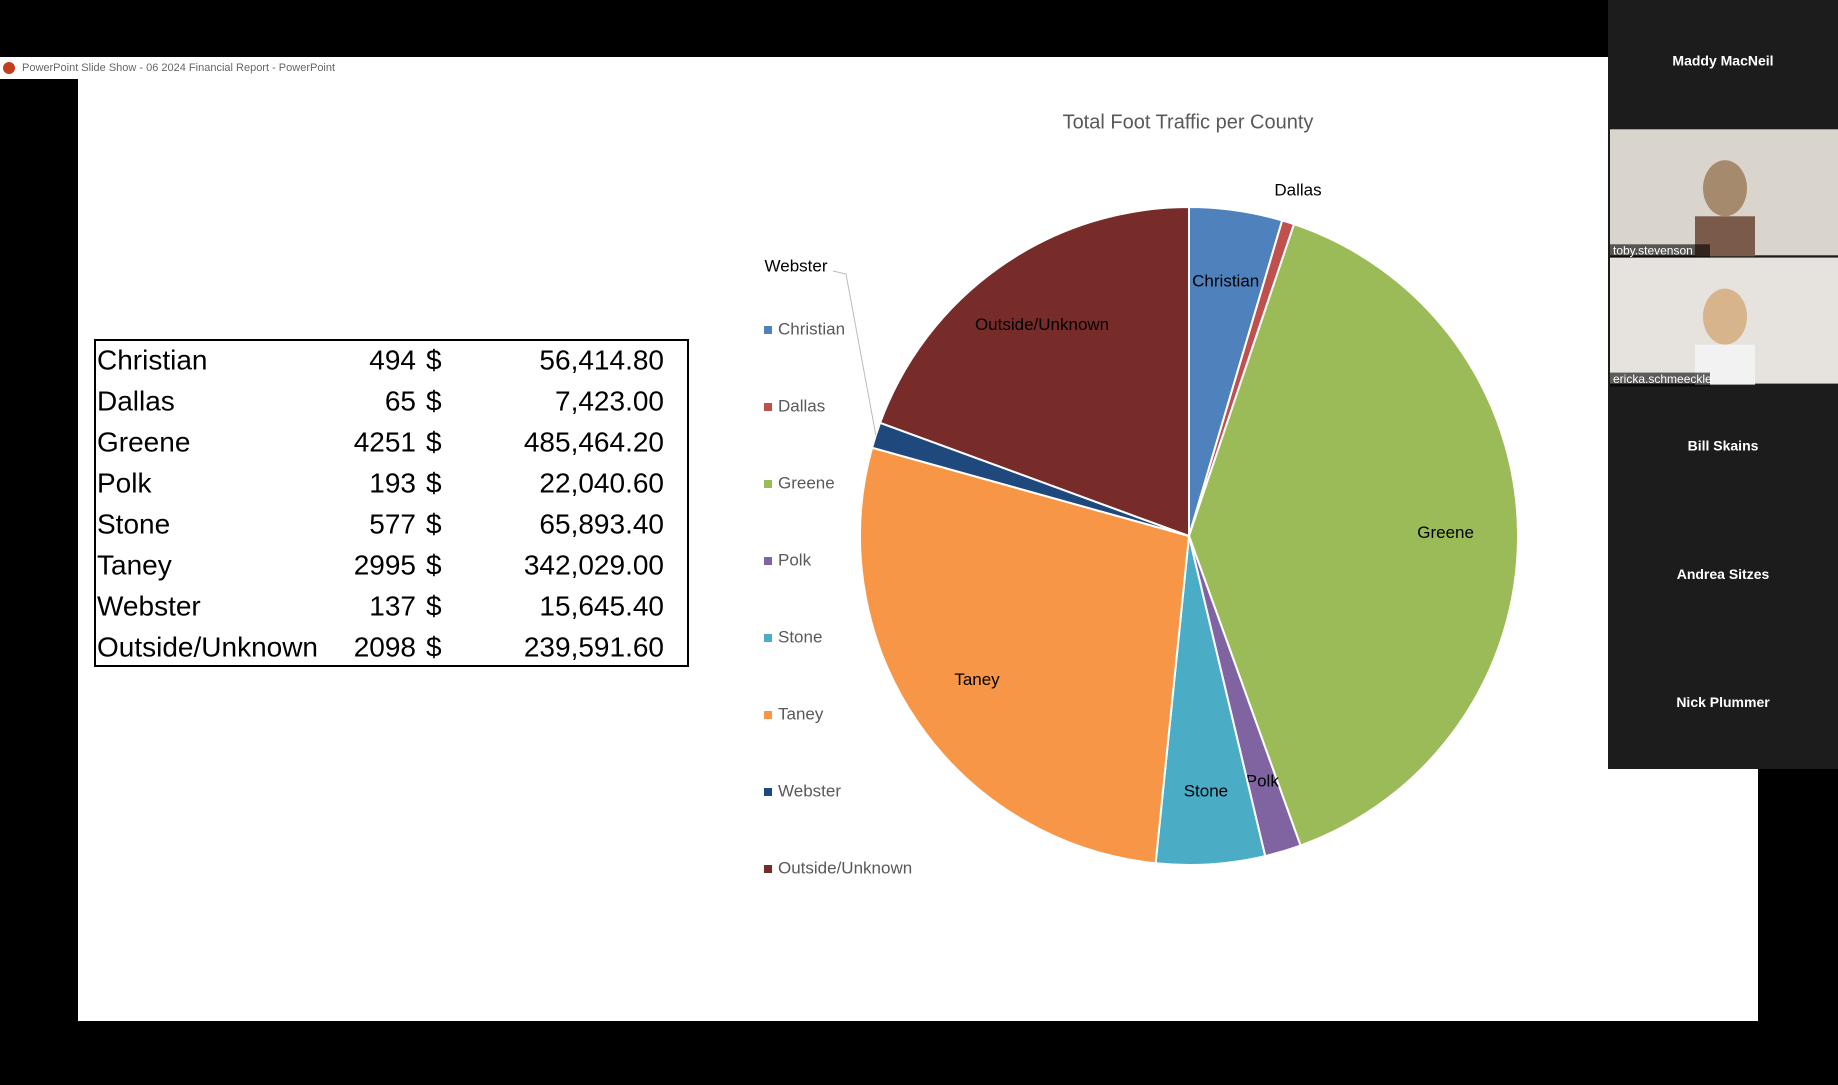 The width and height of the screenshot is (1838, 1085). What do you see at coordinates (609, 400) in the screenshot?
I see `table-amount: 7,423.00` at bounding box center [609, 400].